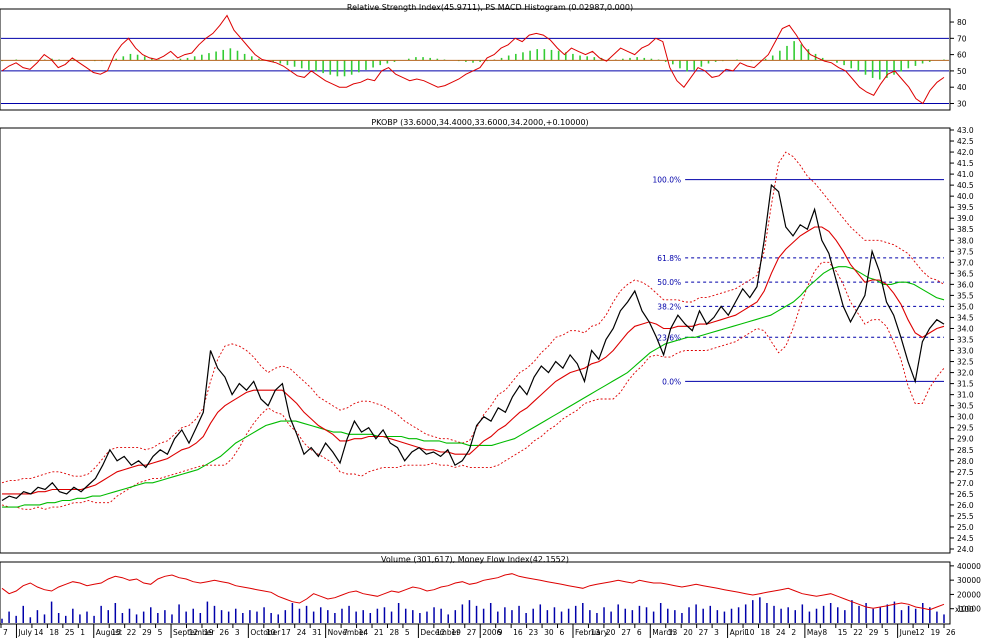 This screenshot has width=994, height=638. What do you see at coordinates (224, 632) in the screenshot?
I see `x-axis-tick-label: 26` at bounding box center [224, 632].